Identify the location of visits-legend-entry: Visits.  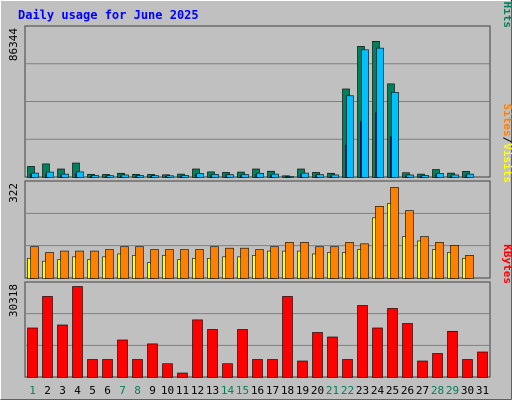
(506, 163).